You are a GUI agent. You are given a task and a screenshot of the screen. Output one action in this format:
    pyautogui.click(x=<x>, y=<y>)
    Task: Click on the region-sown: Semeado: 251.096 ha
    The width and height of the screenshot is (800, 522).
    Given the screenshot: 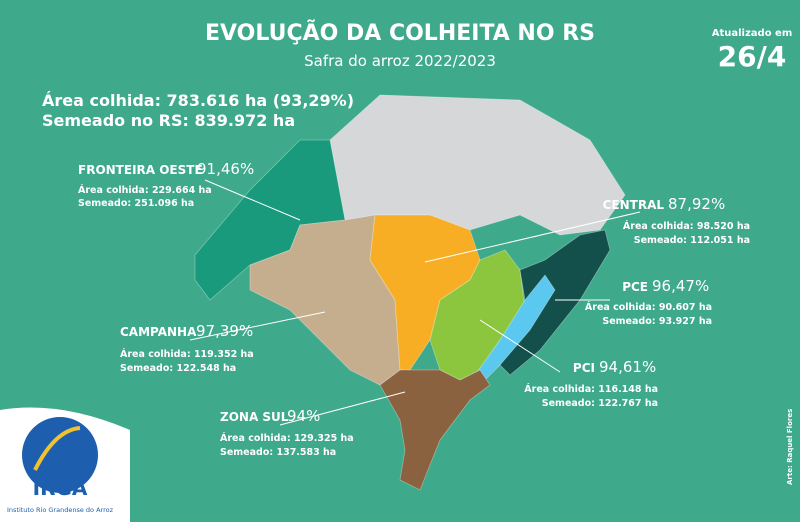 What is the action you would take?
    pyautogui.click(x=136, y=203)
    